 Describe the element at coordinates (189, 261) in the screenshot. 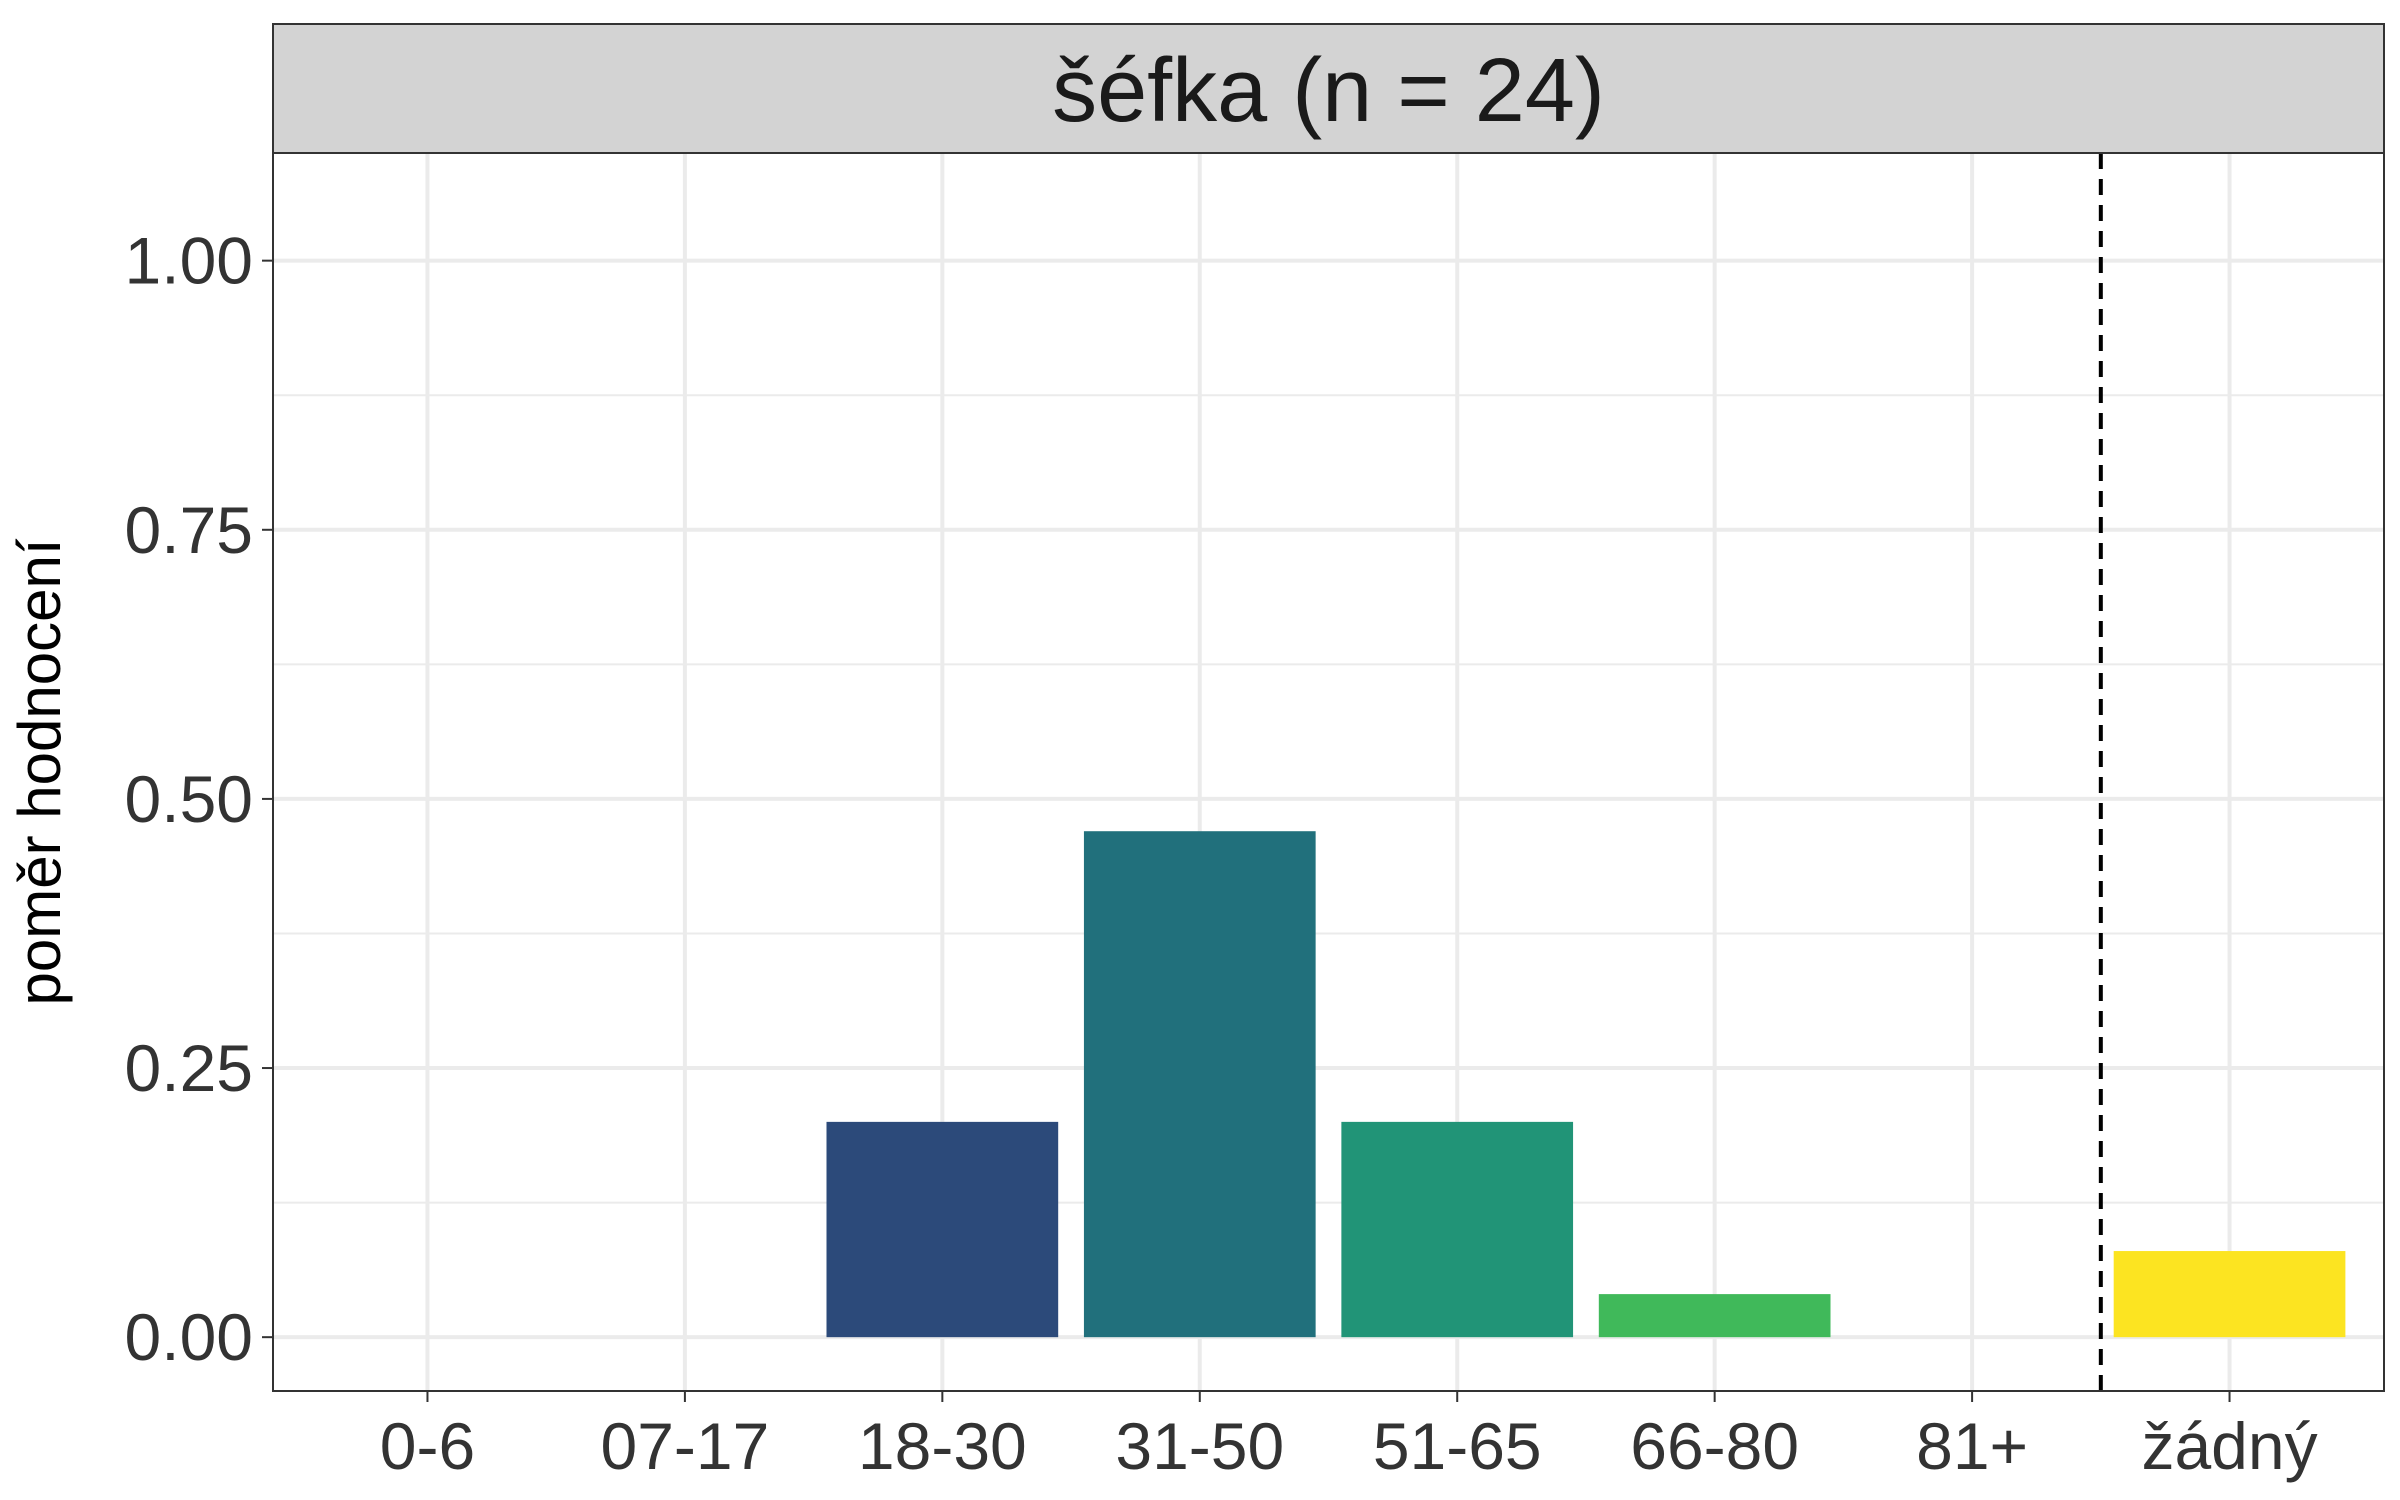

I see `y-tick-label: 1.00` at that location.